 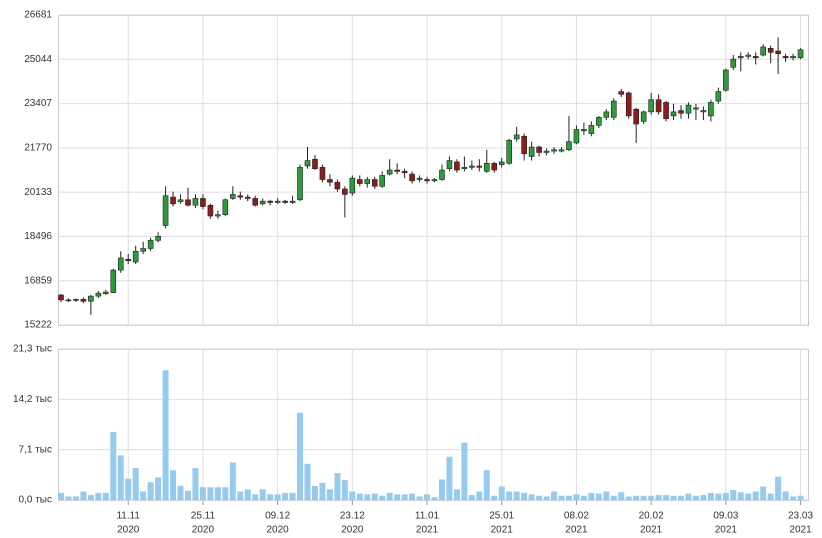 I want to click on y-tick-label: 7,1 тыс, so click(x=35, y=449).